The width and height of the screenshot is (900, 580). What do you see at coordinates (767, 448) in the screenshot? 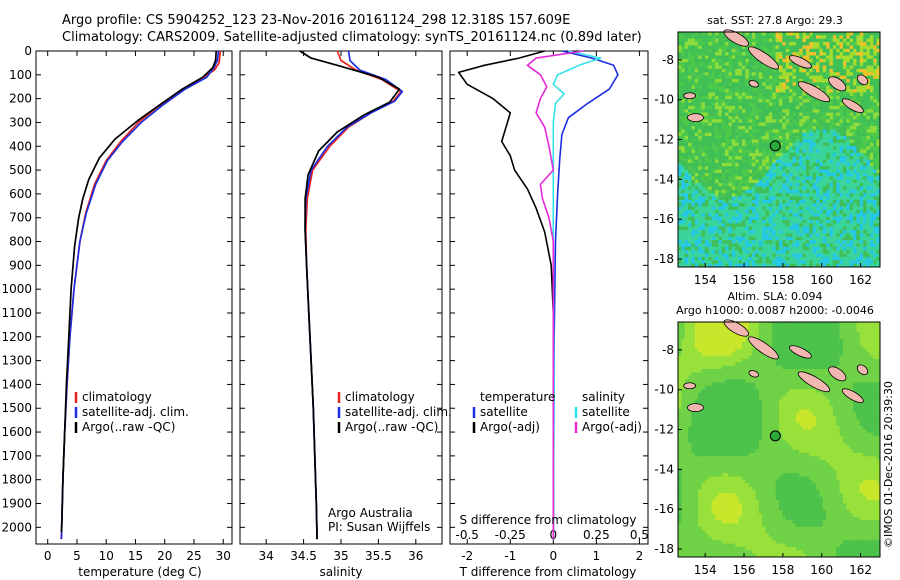
I see `sla-map-panel: 154 156 158 160 162-8-10-12-14-16-18` at bounding box center [767, 448].